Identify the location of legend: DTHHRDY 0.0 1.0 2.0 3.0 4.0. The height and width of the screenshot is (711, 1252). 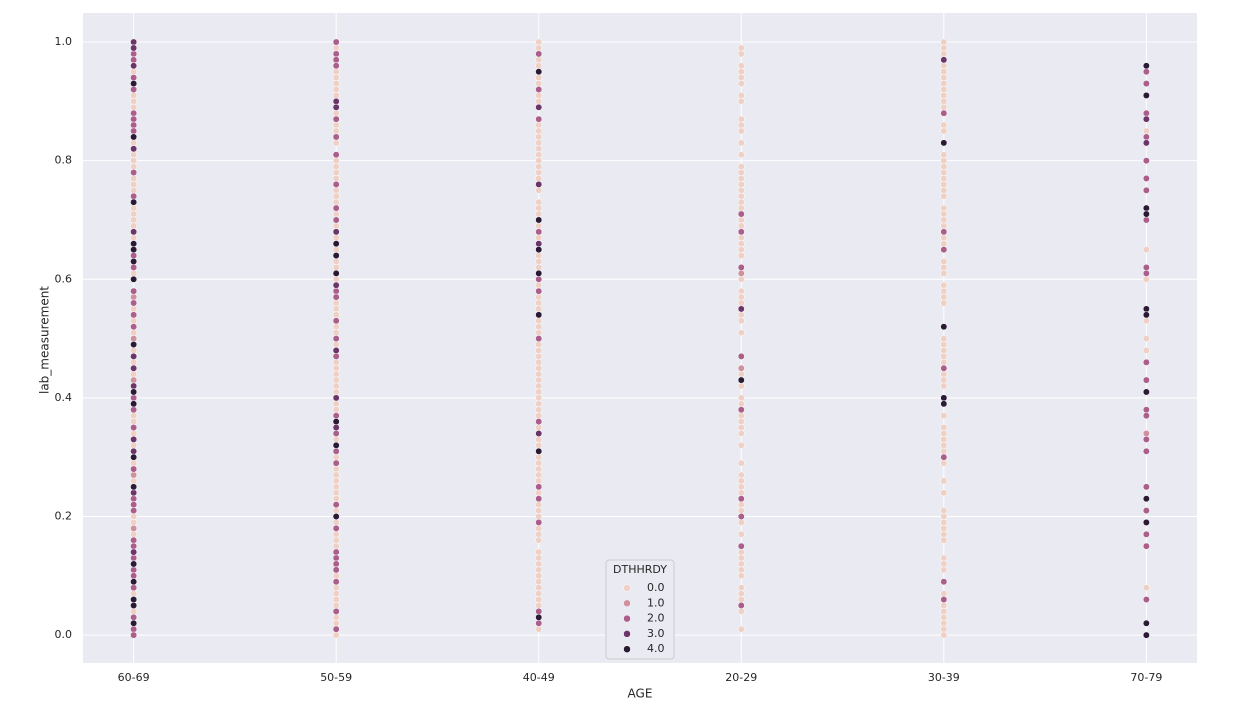
(640, 609).